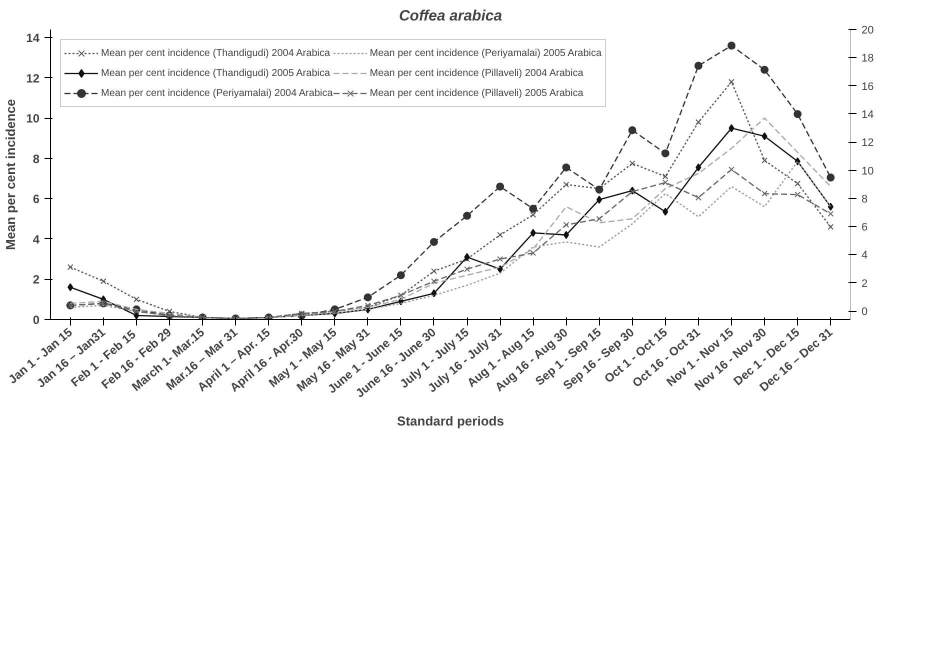 This screenshot has height=658, width=951. What do you see at coordinates (477, 93) in the screenshot?
I see `legend-label: Mean per cent incidence (Pillaveli) 2005 Arabica` at bounding box center [477, 93].